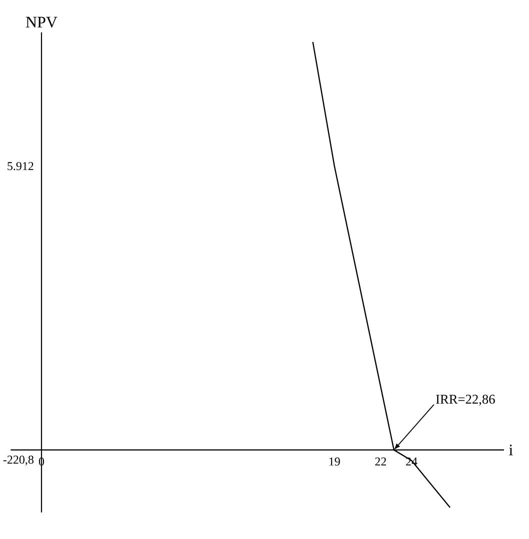 Image resolution: width=529 pixels, height=539 pixels. What do you see at coordinates (42, 22) in the screenshot?
I see `y-axis-title: NPV` at bounding box center [42, 22].